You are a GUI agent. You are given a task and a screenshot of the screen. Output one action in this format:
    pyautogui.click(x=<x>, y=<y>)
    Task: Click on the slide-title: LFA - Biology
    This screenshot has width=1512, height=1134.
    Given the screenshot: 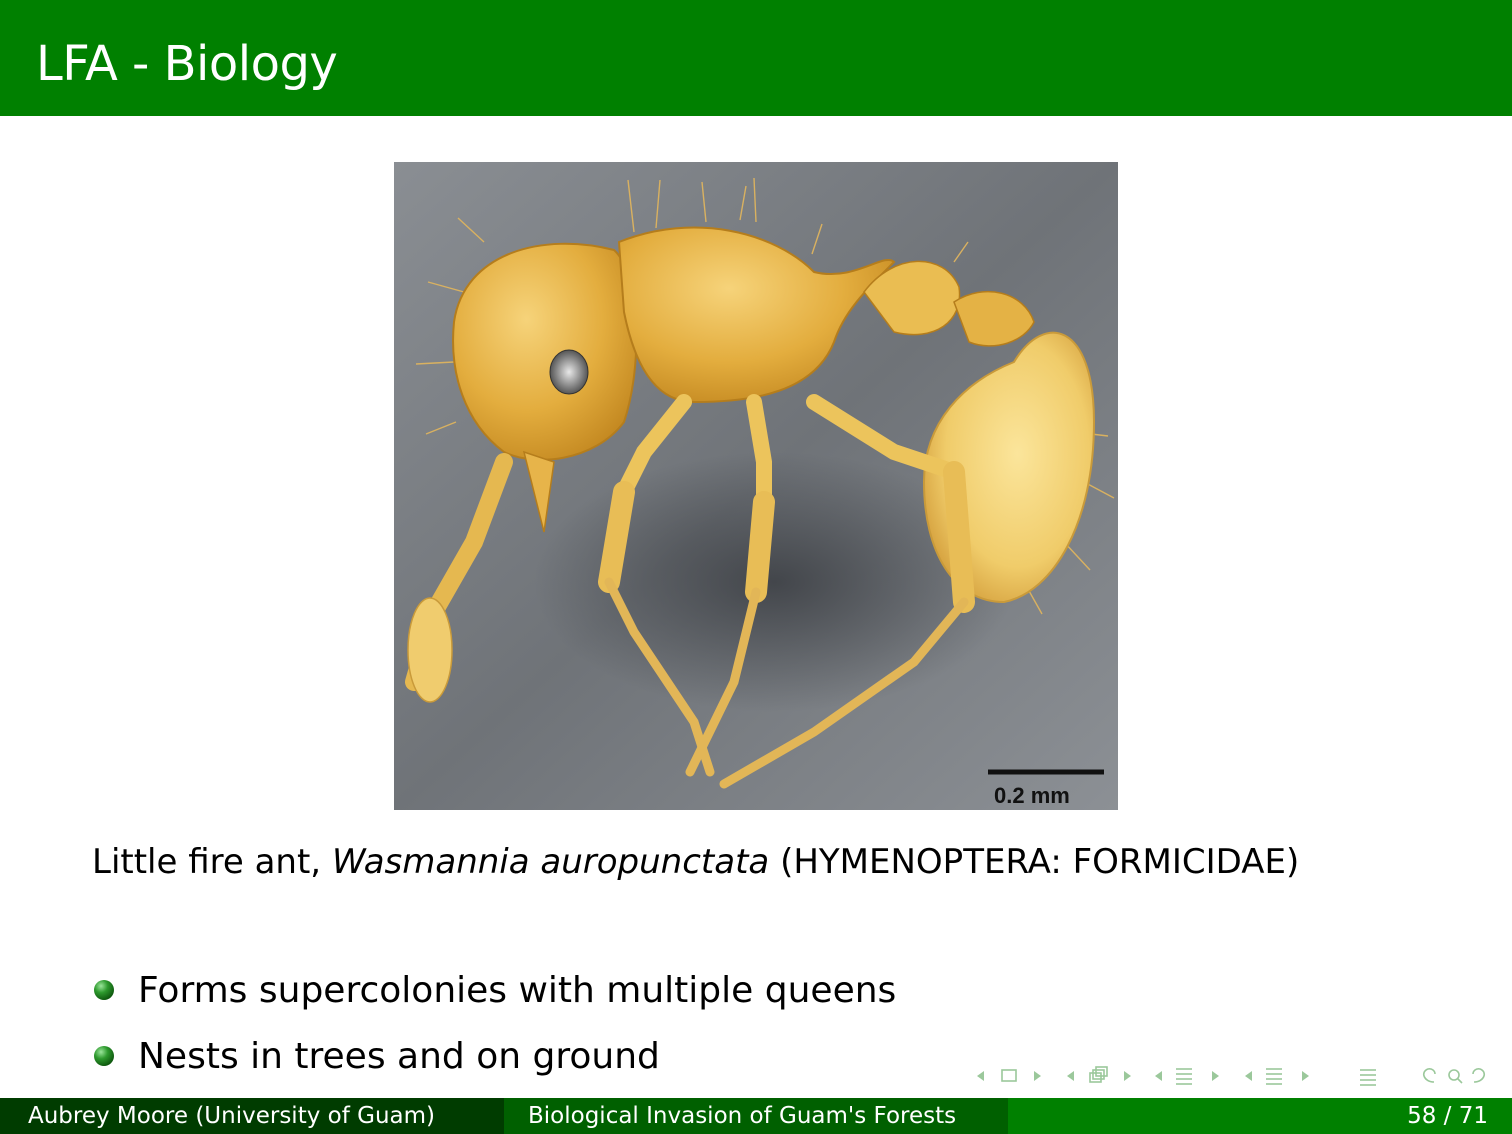 What is the action you would take?
    pyautogui.click(x=187, y=64)
    